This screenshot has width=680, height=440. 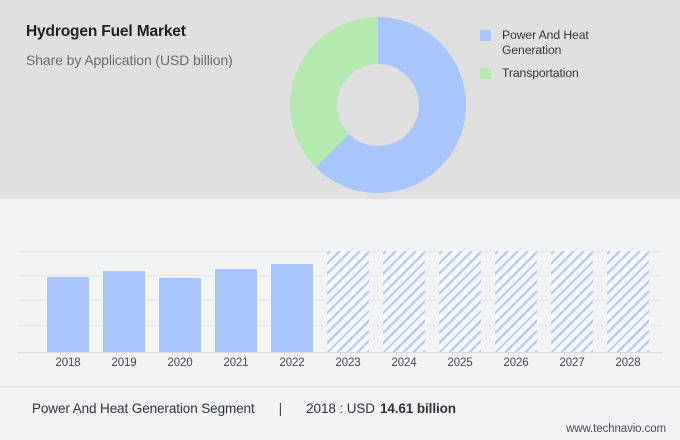 What do you see at coordinates (106, 31) in the screenshot?
I see `page-title: Hydrogen Fuel Market` at bounding box center [106, 31].